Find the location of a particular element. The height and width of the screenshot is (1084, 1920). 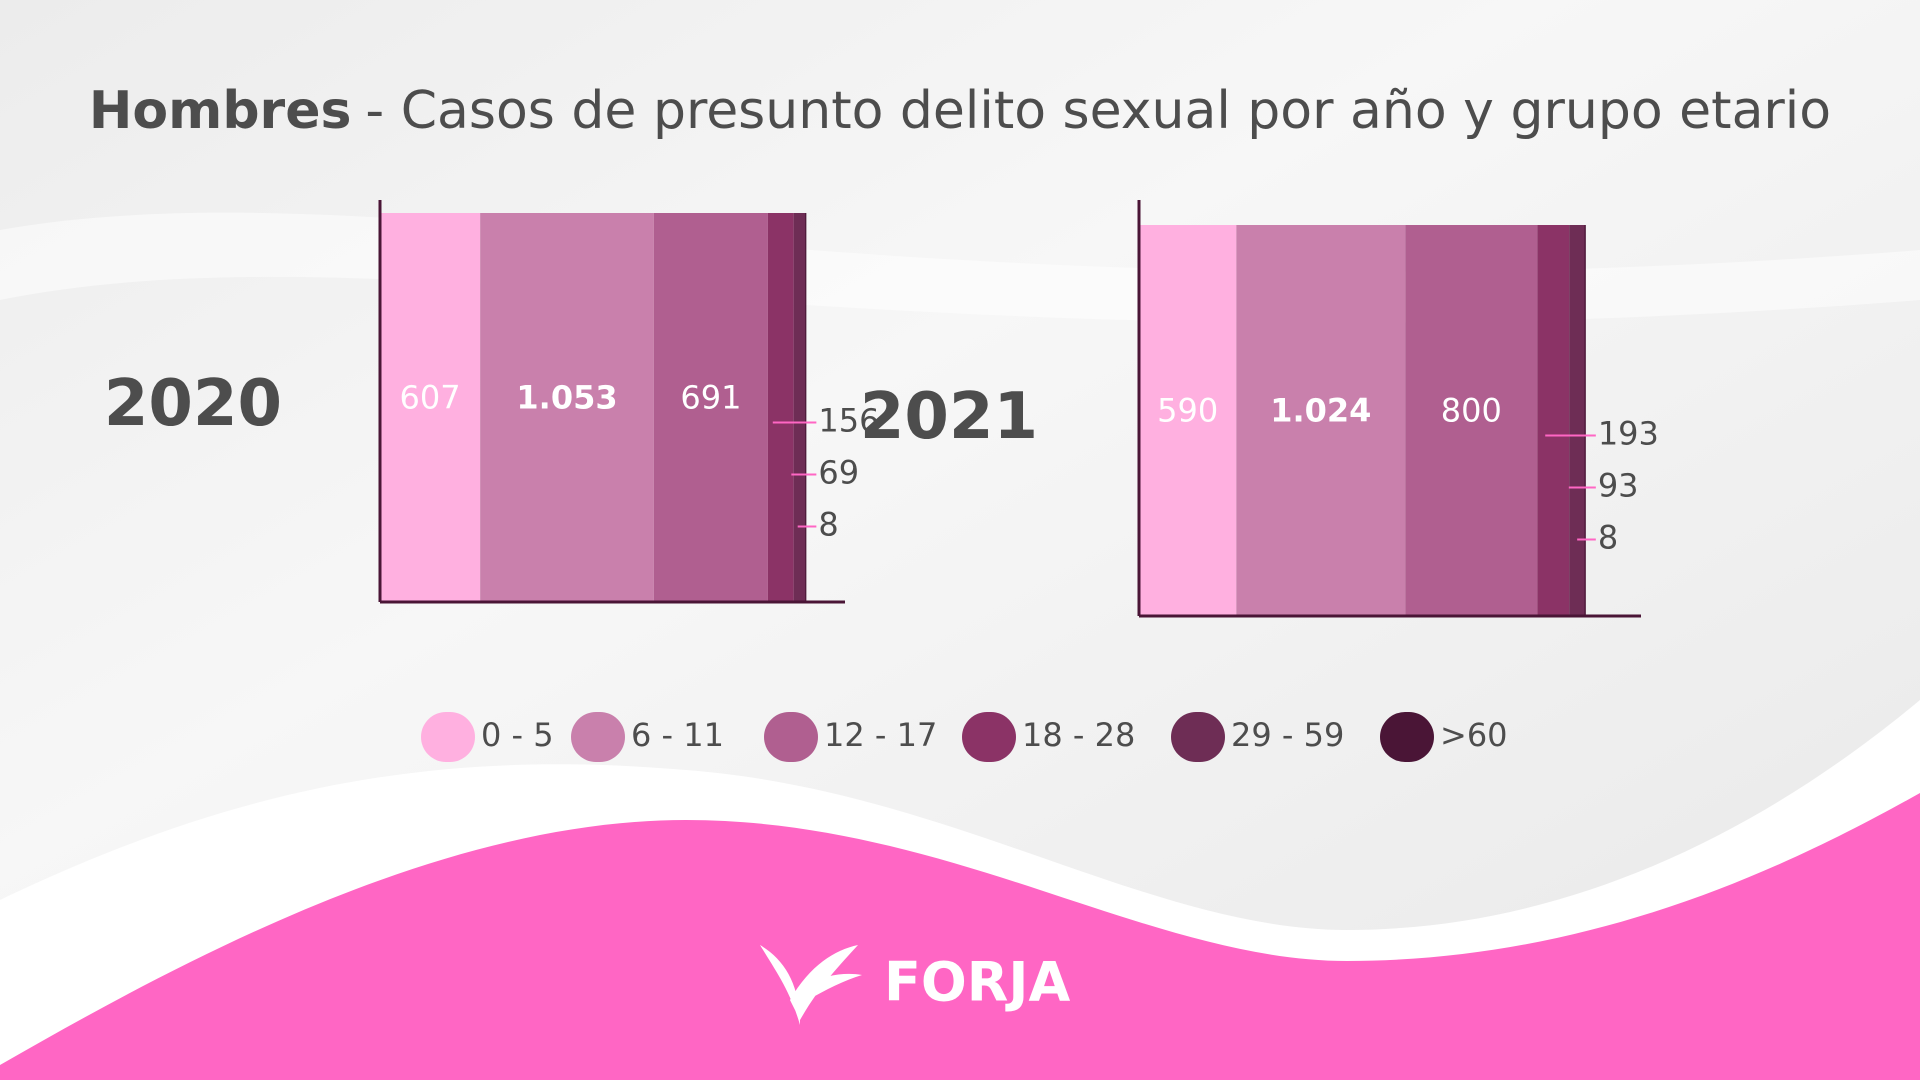

legend-label: 6 - 11 is located at coordinates (677, 735).